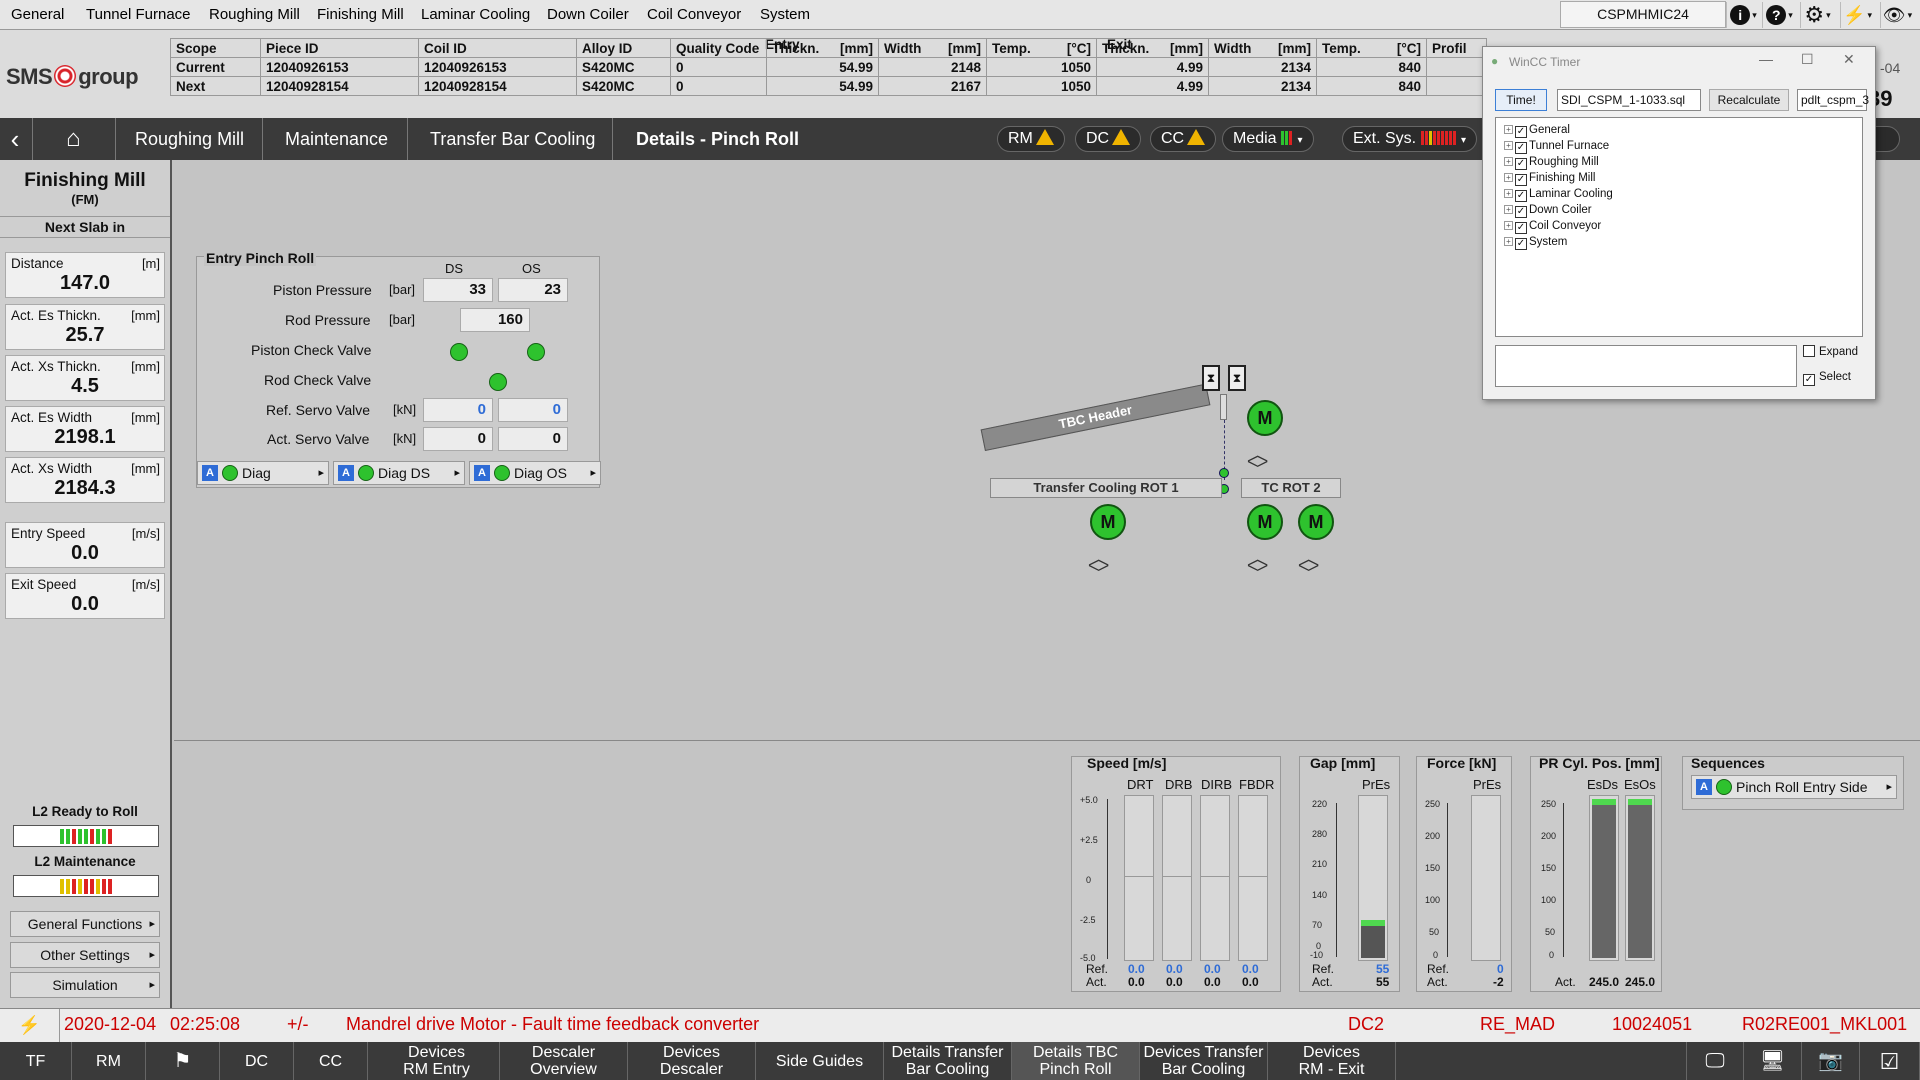 This screenshot has height=1080, width=1920. Describe the element at coordinates (513, 139) in the screenshot. I see `breadcrumb-transfer-bar-cooling: Transfer Bar Cooling` at that location.